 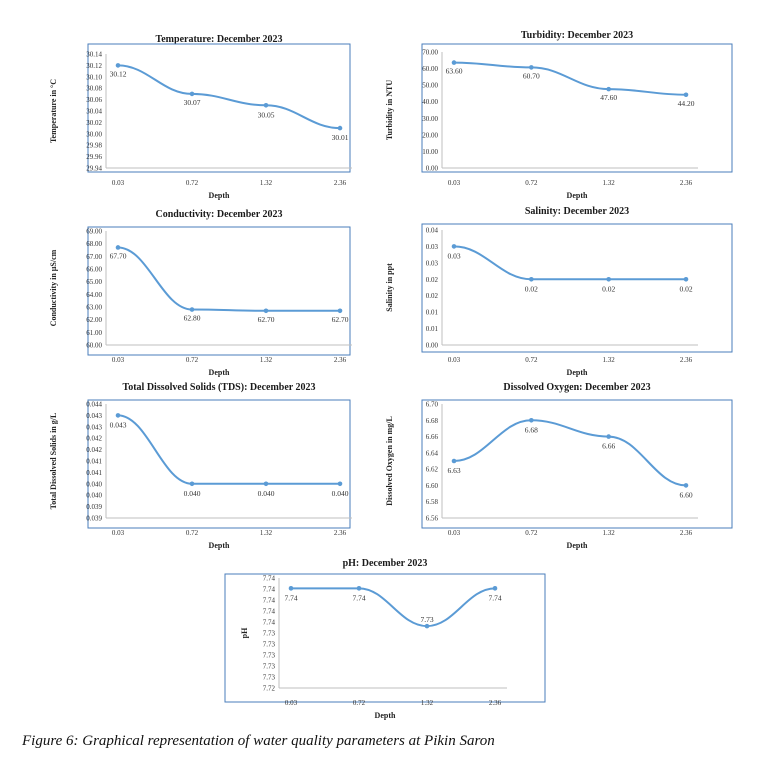 I want to click on y-axis-label: Turbidity in NTU, so click(x=389, y=110).